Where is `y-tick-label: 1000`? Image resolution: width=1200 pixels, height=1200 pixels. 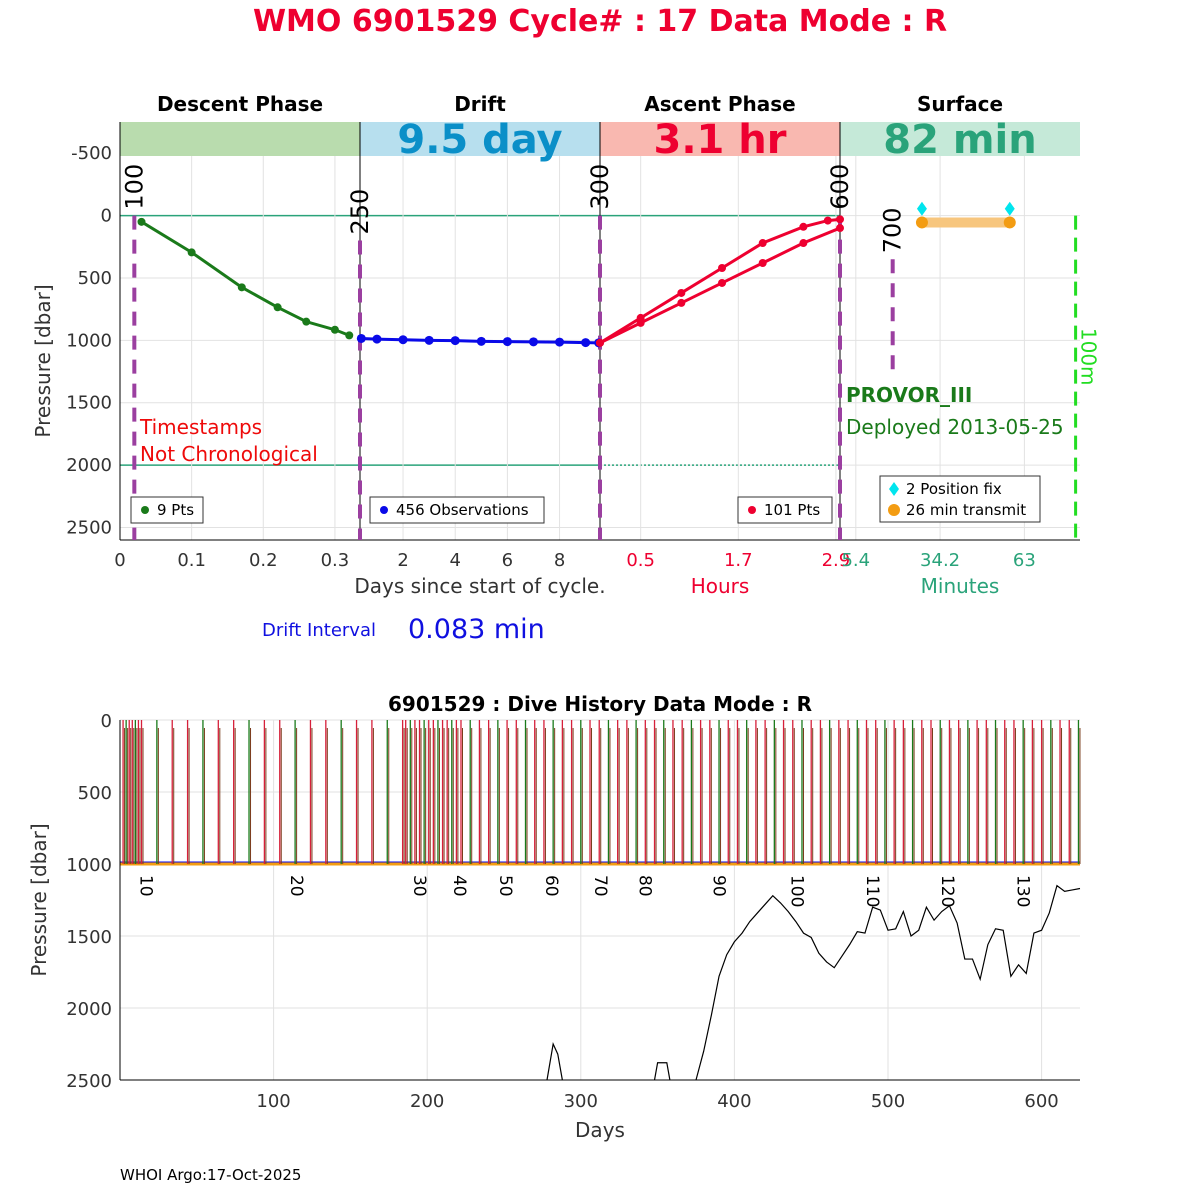 y-tick-label: 1000 is located at coordinates (89, 865).